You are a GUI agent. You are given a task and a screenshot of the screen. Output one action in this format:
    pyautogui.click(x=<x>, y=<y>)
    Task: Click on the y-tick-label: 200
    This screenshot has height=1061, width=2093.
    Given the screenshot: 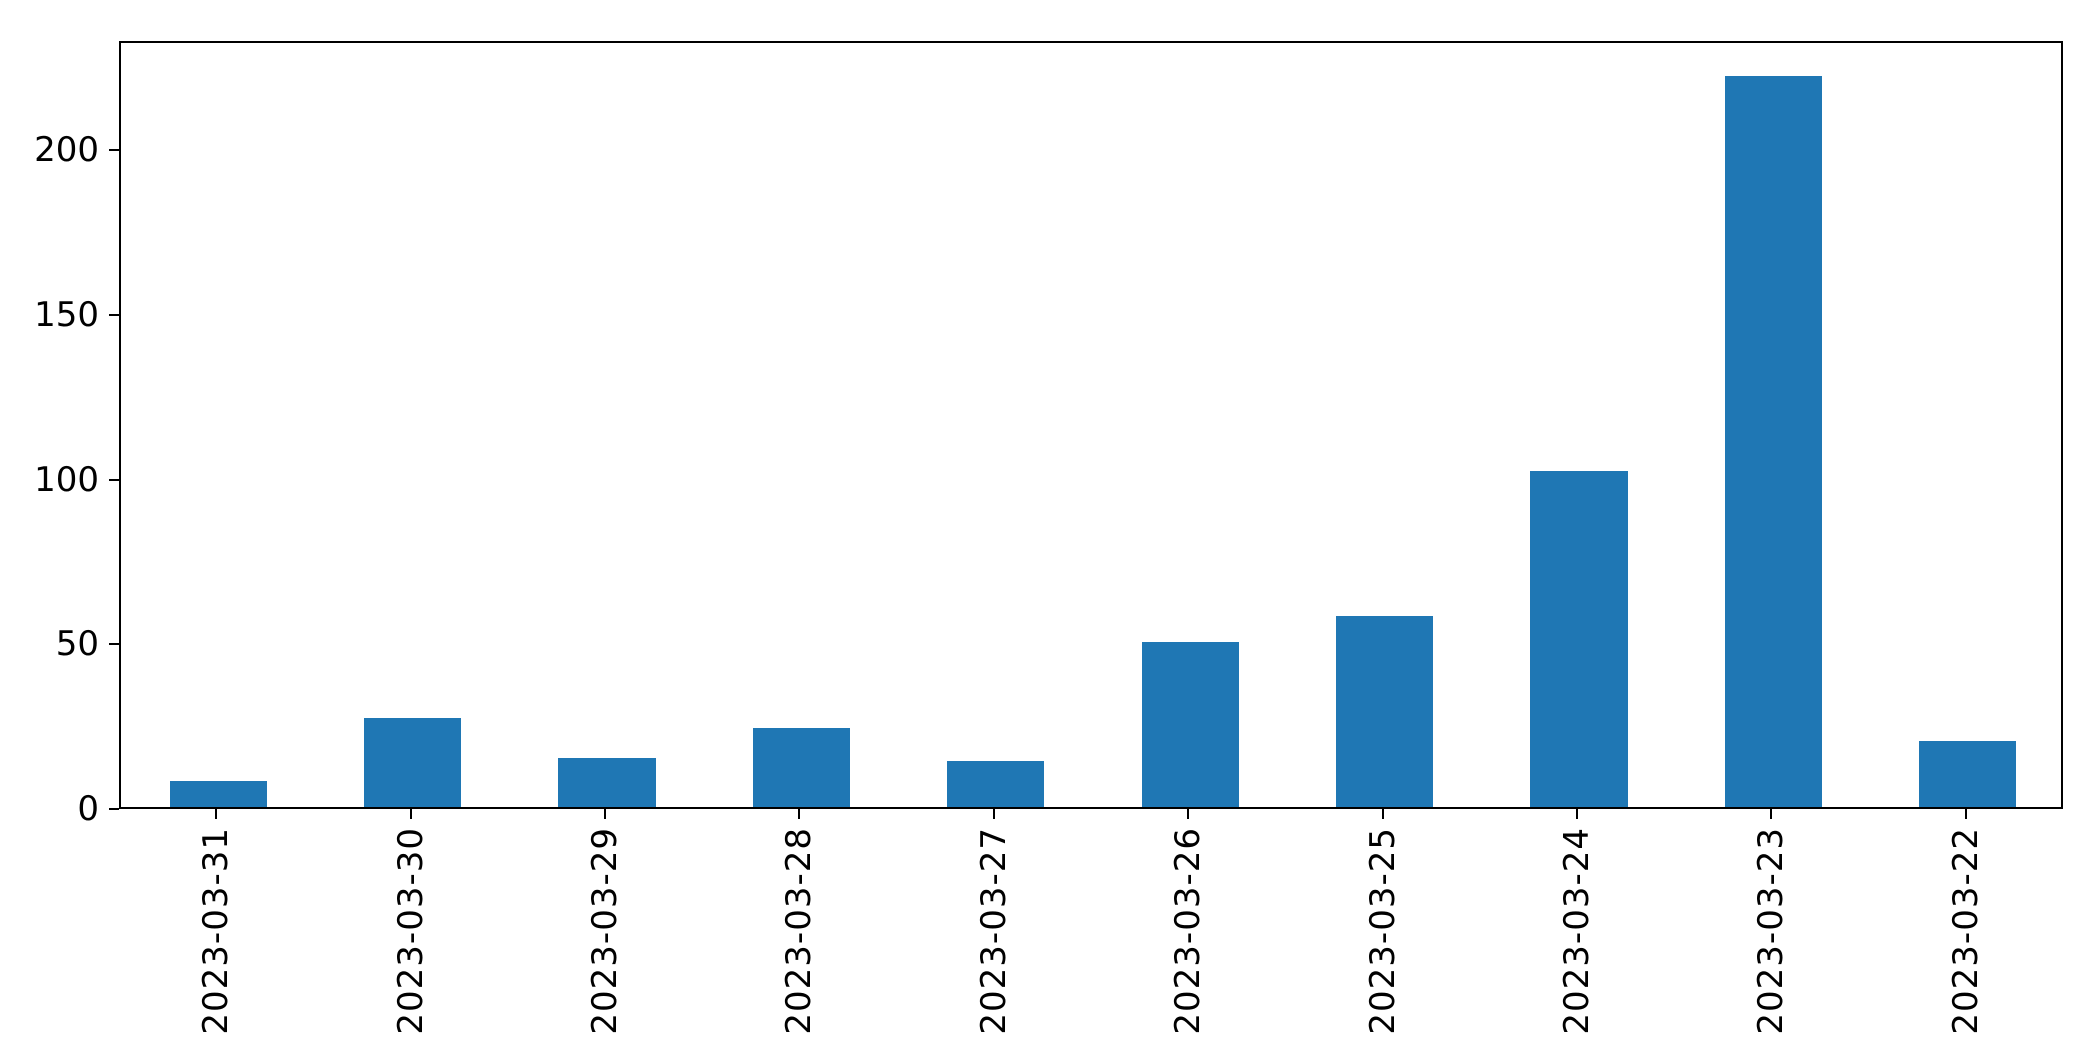 What is the action you would take?
    pyautogui.click(x=66, y=150)
    